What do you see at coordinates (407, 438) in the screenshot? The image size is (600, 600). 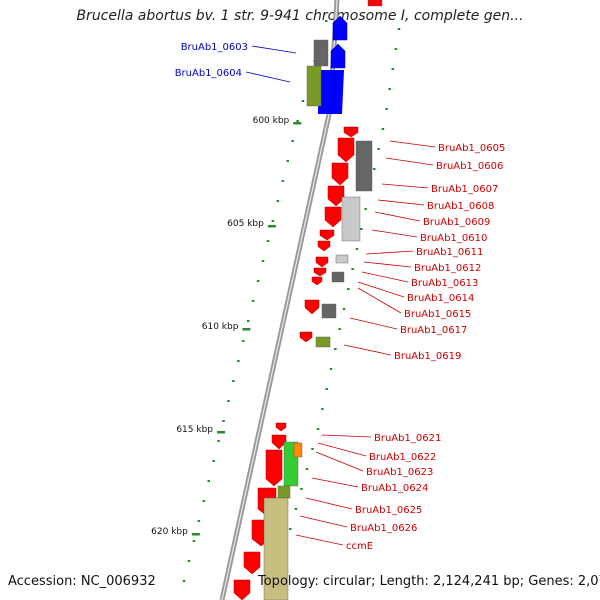 I see `gene-label: BruAb1_0621` at bounding box center [407, 438].